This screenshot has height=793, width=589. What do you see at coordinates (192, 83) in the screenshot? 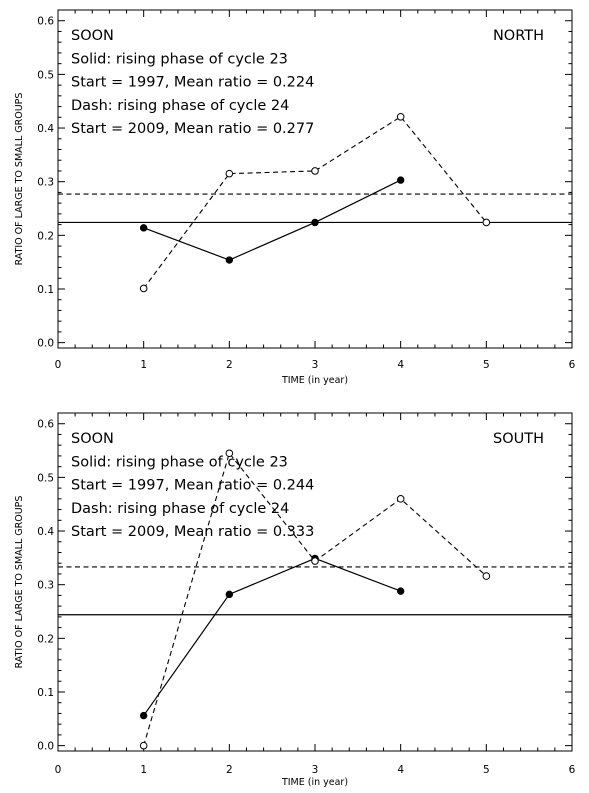
I see `annotation-solid-start: Start = 1997, Mean ratio = 0.224` at bounding box center [192, 83].